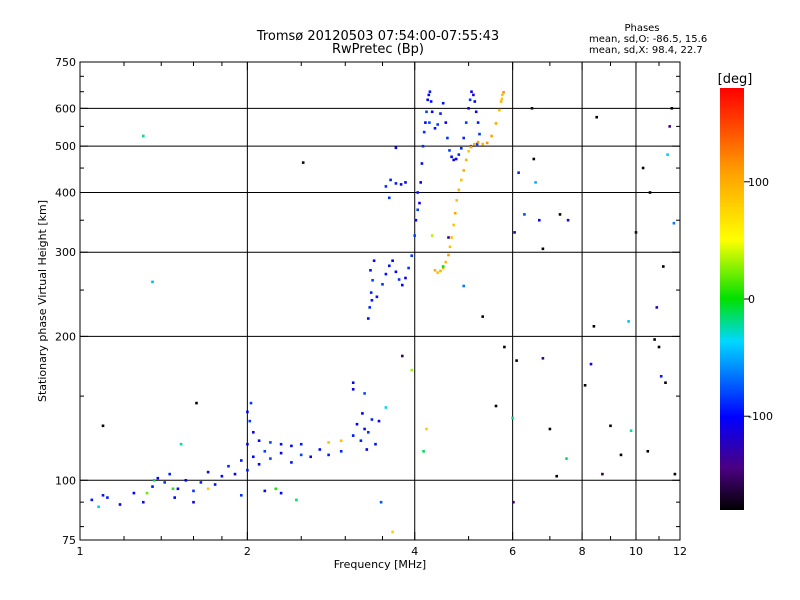  What do you see at coordinates (641, 28) in the screenshot?
I see `phases-heading: Phases` at bounding box center [641, 28].